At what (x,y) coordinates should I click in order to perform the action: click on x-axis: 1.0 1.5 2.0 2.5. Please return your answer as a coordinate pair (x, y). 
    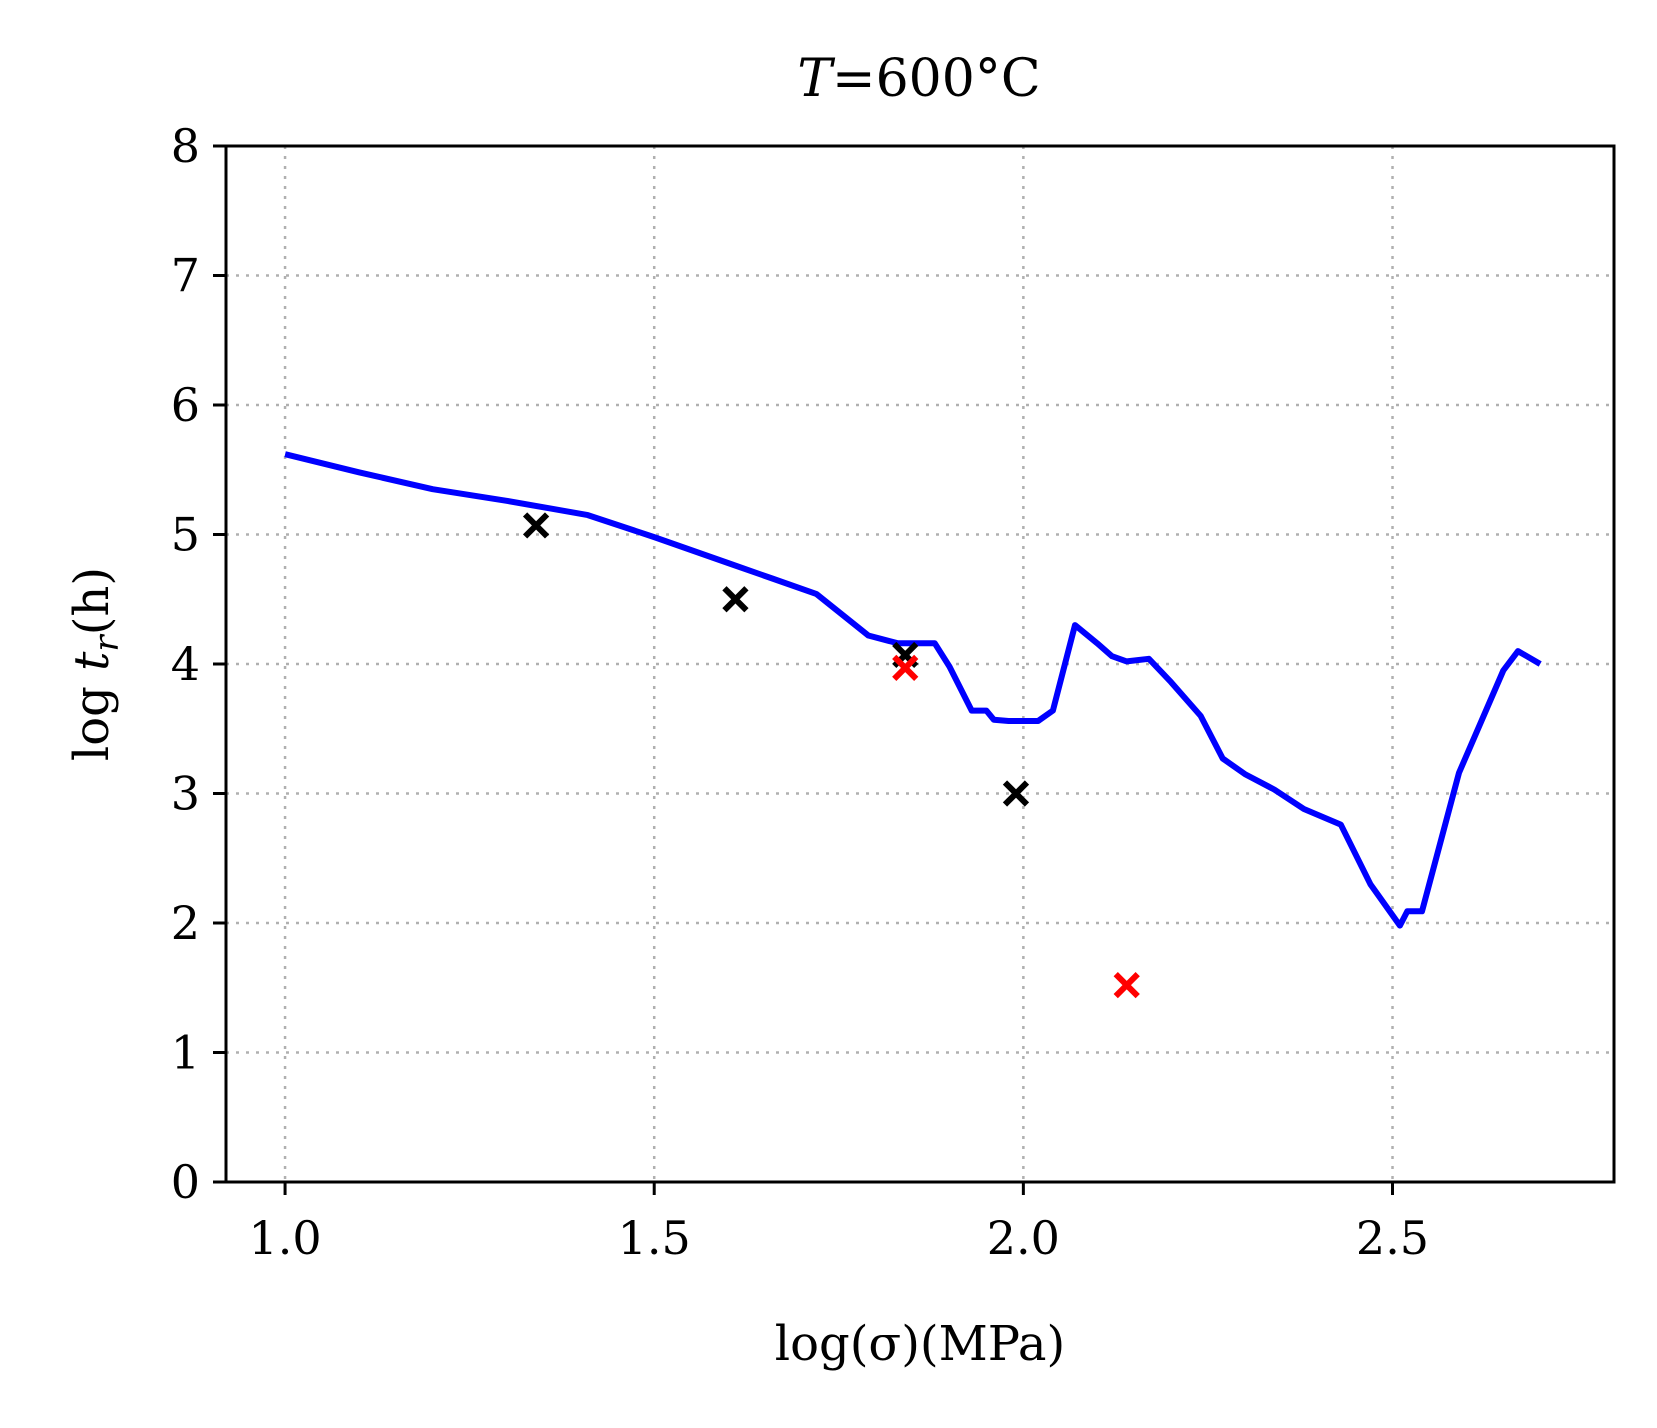
    Looking at the image, I should click on (838, 1223).